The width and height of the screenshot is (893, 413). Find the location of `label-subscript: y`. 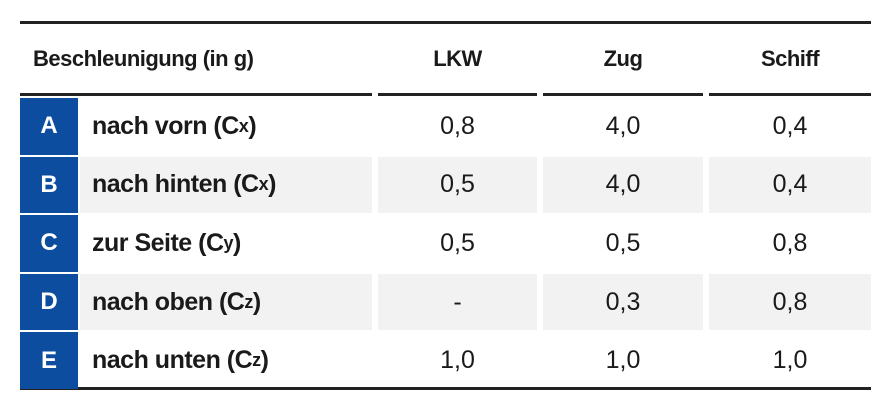

label-subscript: y is located at coordinates (228, 242).